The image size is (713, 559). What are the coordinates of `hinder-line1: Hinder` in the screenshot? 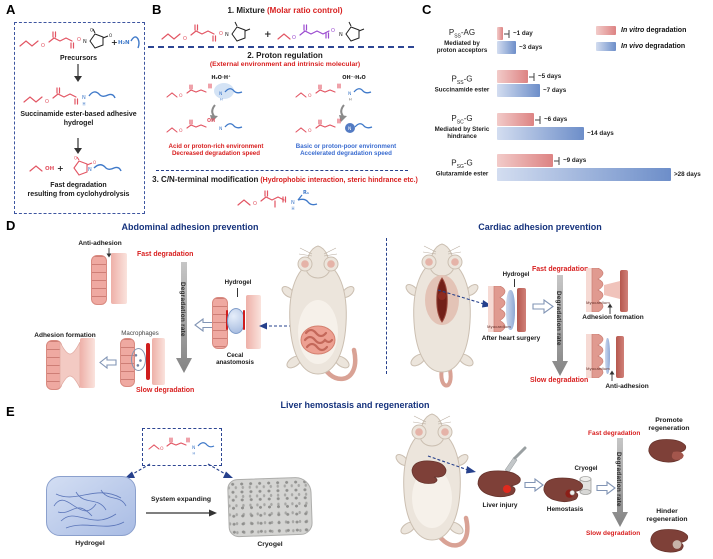 It's located at (667, 511).